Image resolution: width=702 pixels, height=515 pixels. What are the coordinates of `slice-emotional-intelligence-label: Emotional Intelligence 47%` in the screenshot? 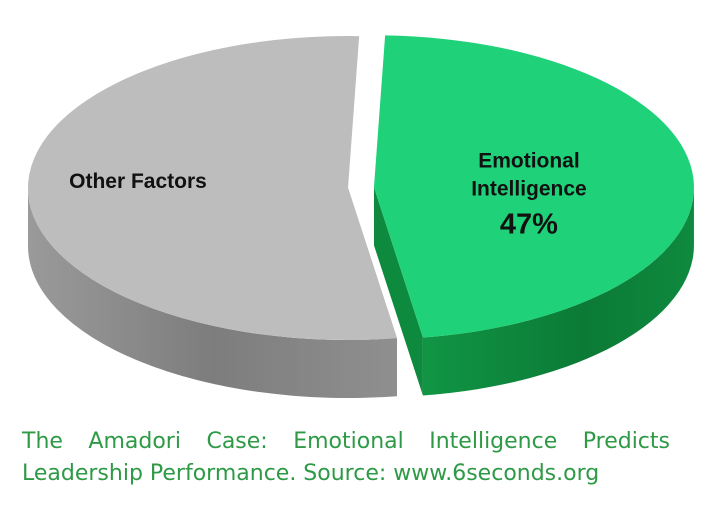 It's located at (529, 194).